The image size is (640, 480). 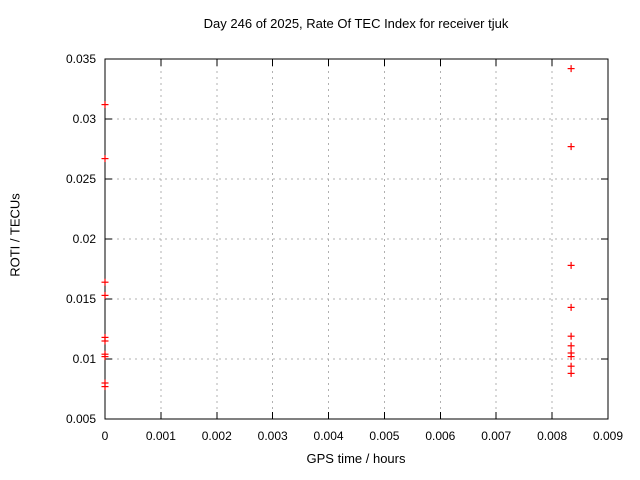 I want to click on y-tick-label: 0.005, so click(x=80, y=419).